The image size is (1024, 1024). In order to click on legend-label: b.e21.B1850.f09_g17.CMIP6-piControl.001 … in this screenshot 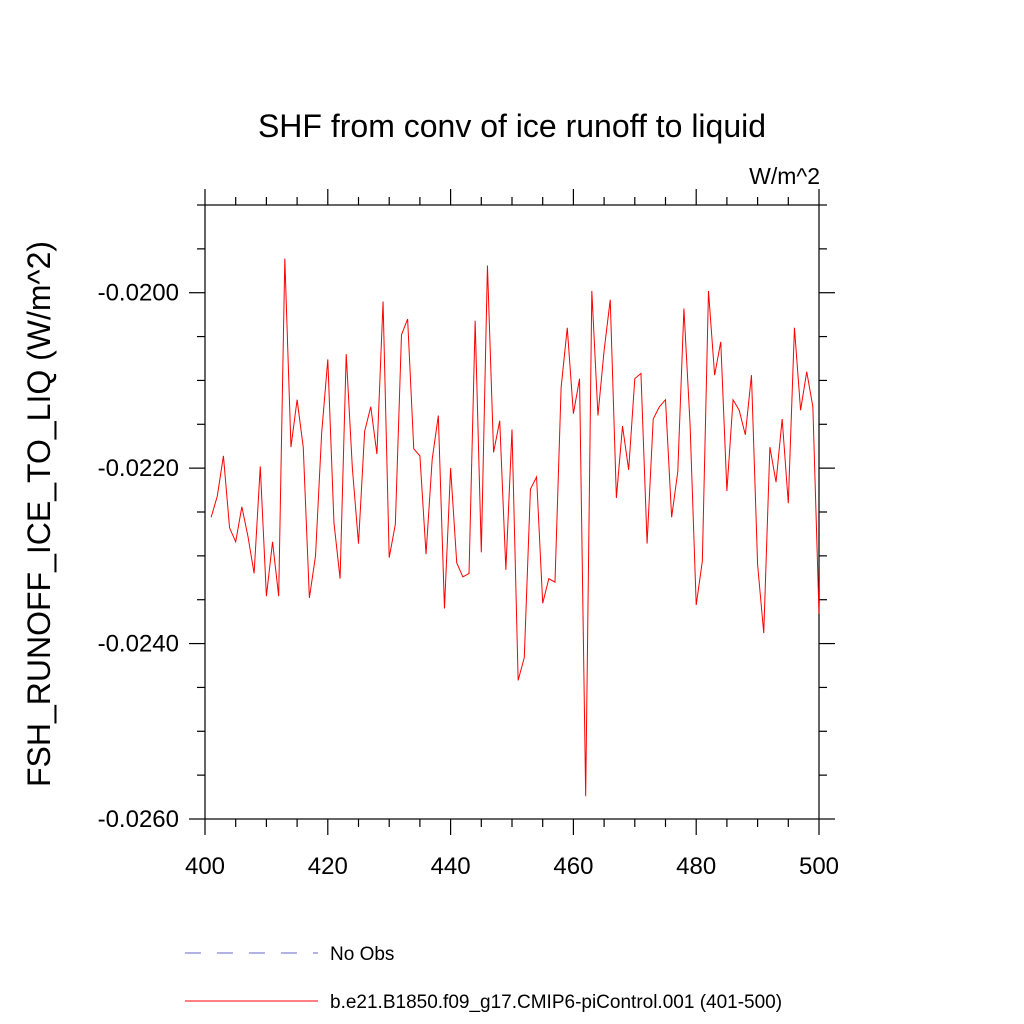, I will do `click(556, 1002)`.